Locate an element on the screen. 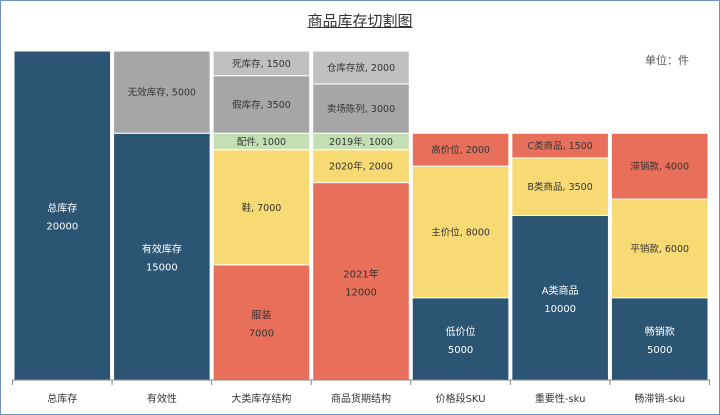 This screenshot has width=720, height=415. segment-label-1-1: 无效库存, 5000 is located at coordinates (162, 93).